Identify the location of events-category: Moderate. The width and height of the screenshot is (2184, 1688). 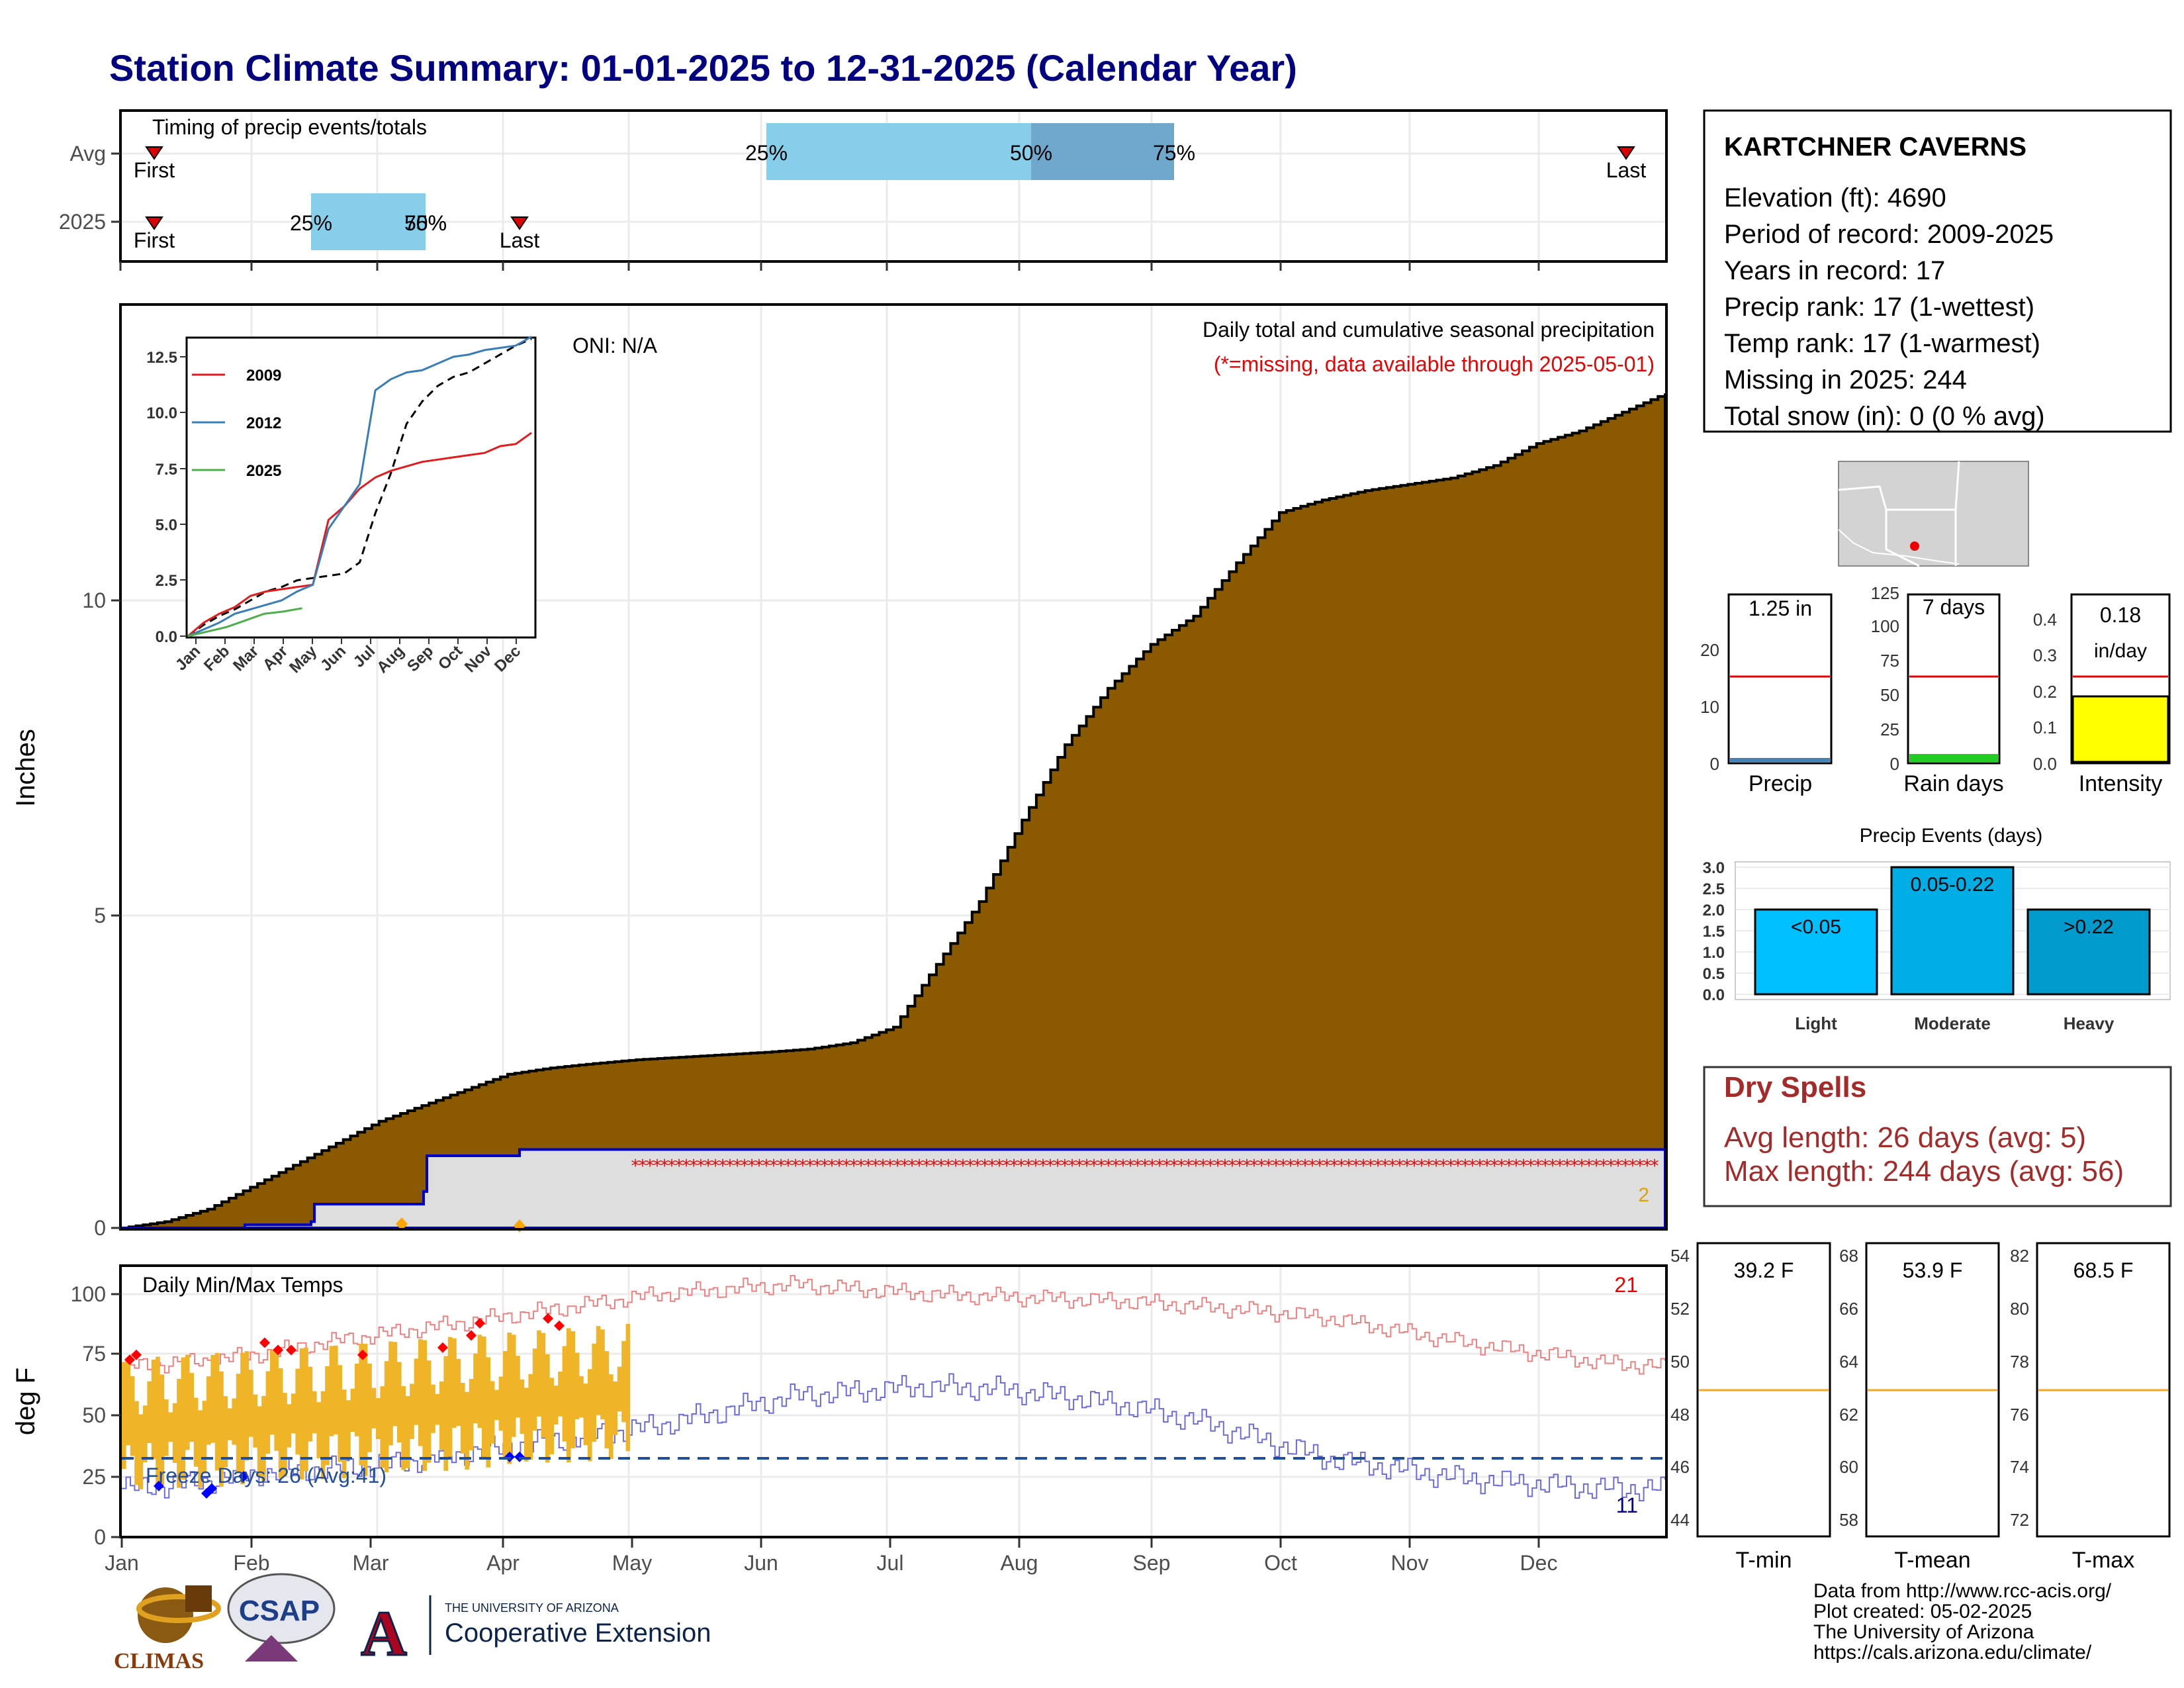
(1952, 1023).